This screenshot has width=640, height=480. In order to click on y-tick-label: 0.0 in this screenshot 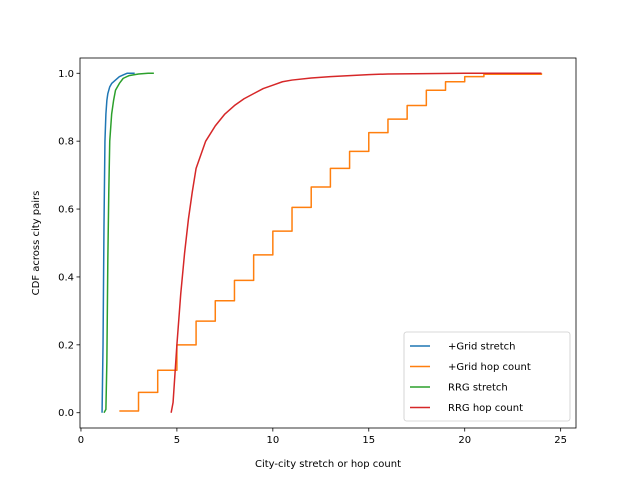, I will do `click(66, 413)`.